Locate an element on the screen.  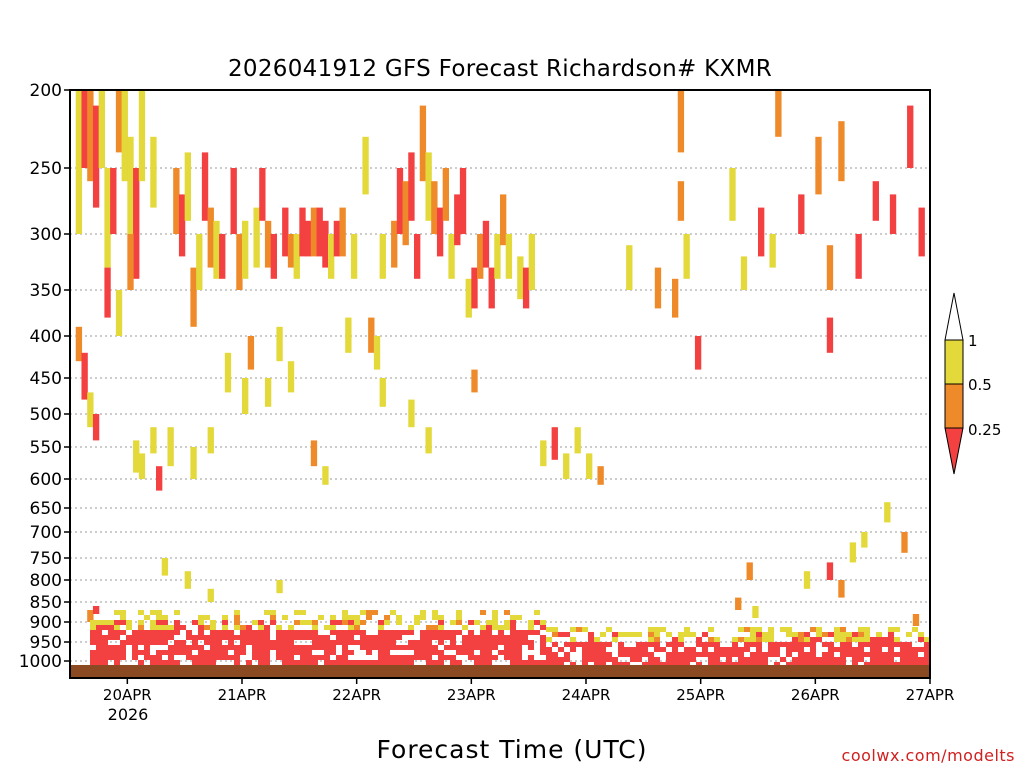
y-tick-label: 750 is located at coordinates (46, 559).